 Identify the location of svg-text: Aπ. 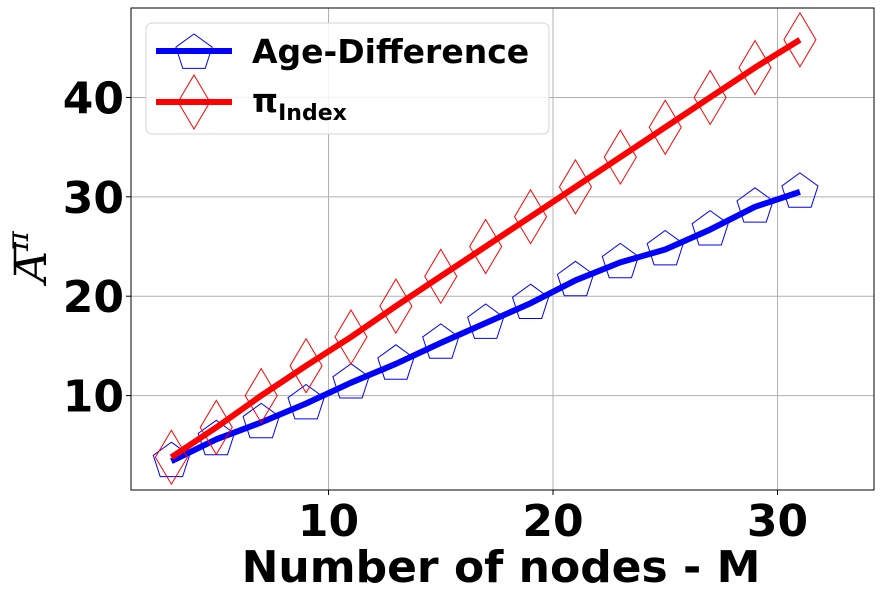
(29, 258).